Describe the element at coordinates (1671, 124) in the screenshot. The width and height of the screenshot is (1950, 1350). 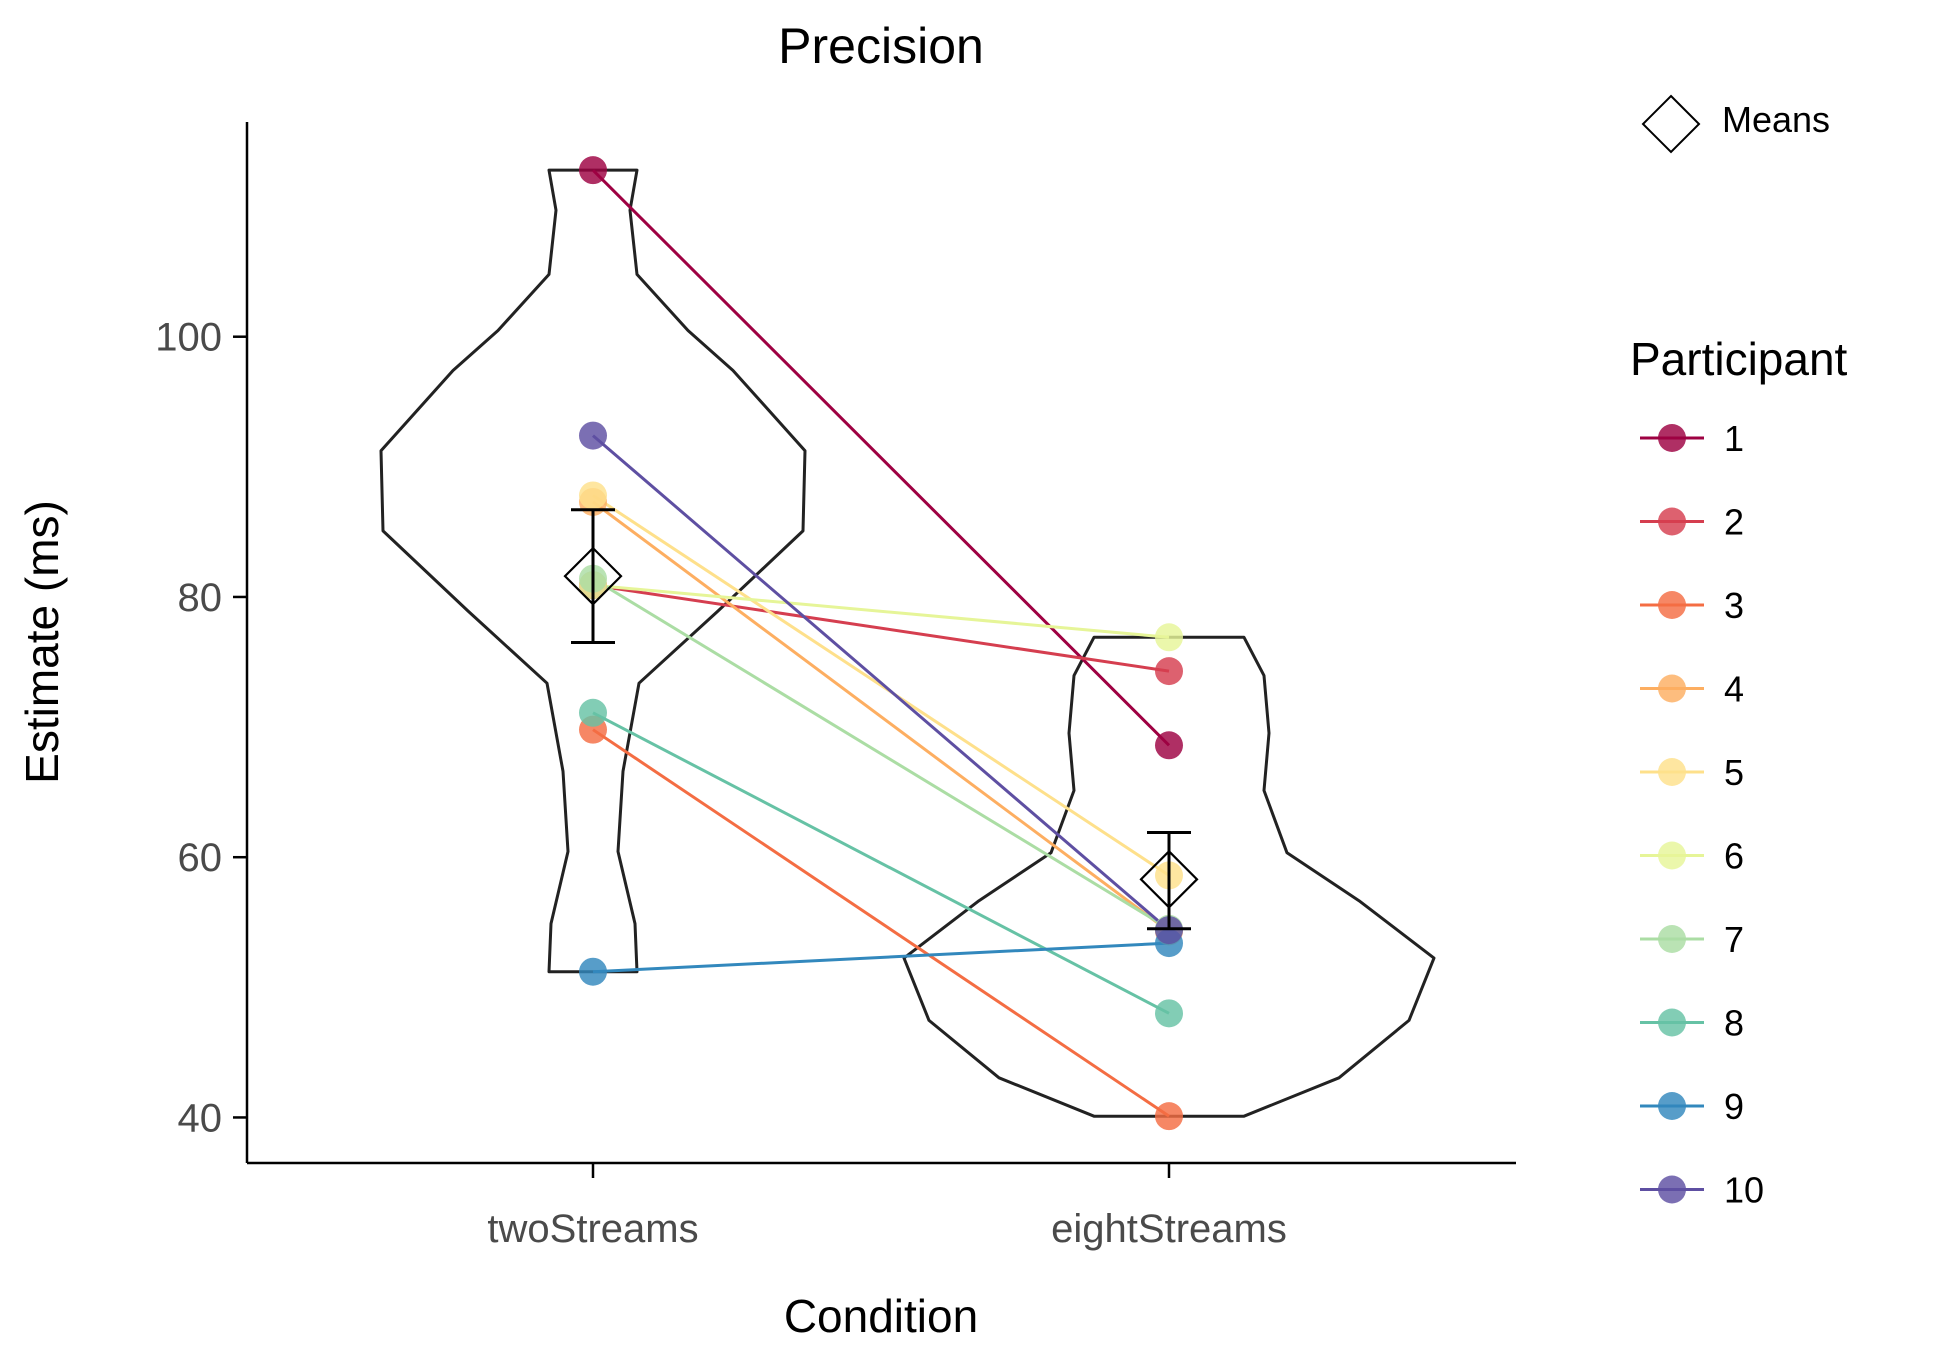
I see `means-legend-diamond` at that location.